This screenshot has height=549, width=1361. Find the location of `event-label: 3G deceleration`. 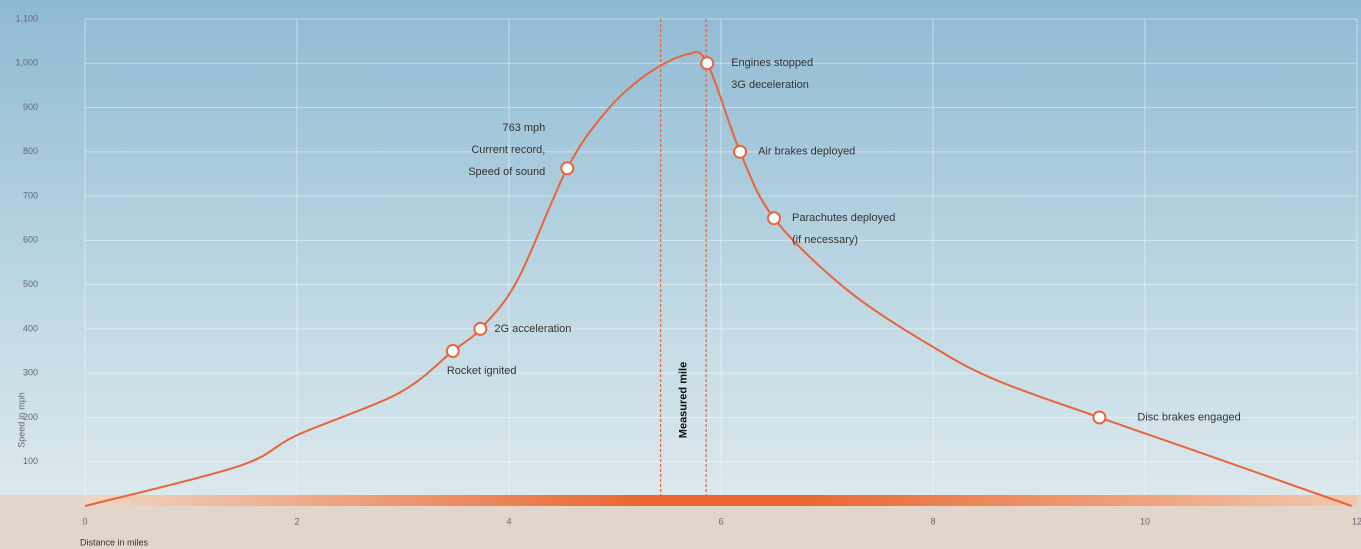

event-label: 3G deceleration is located at coordinates (770, 85).